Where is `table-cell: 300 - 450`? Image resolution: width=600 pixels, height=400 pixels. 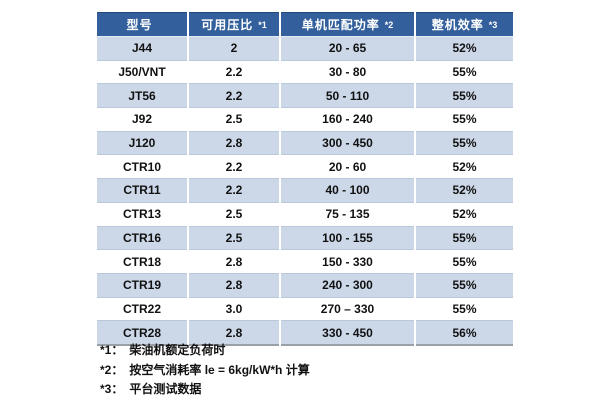 table-cell: 300 - 450 is located at coordinates (347, 142).